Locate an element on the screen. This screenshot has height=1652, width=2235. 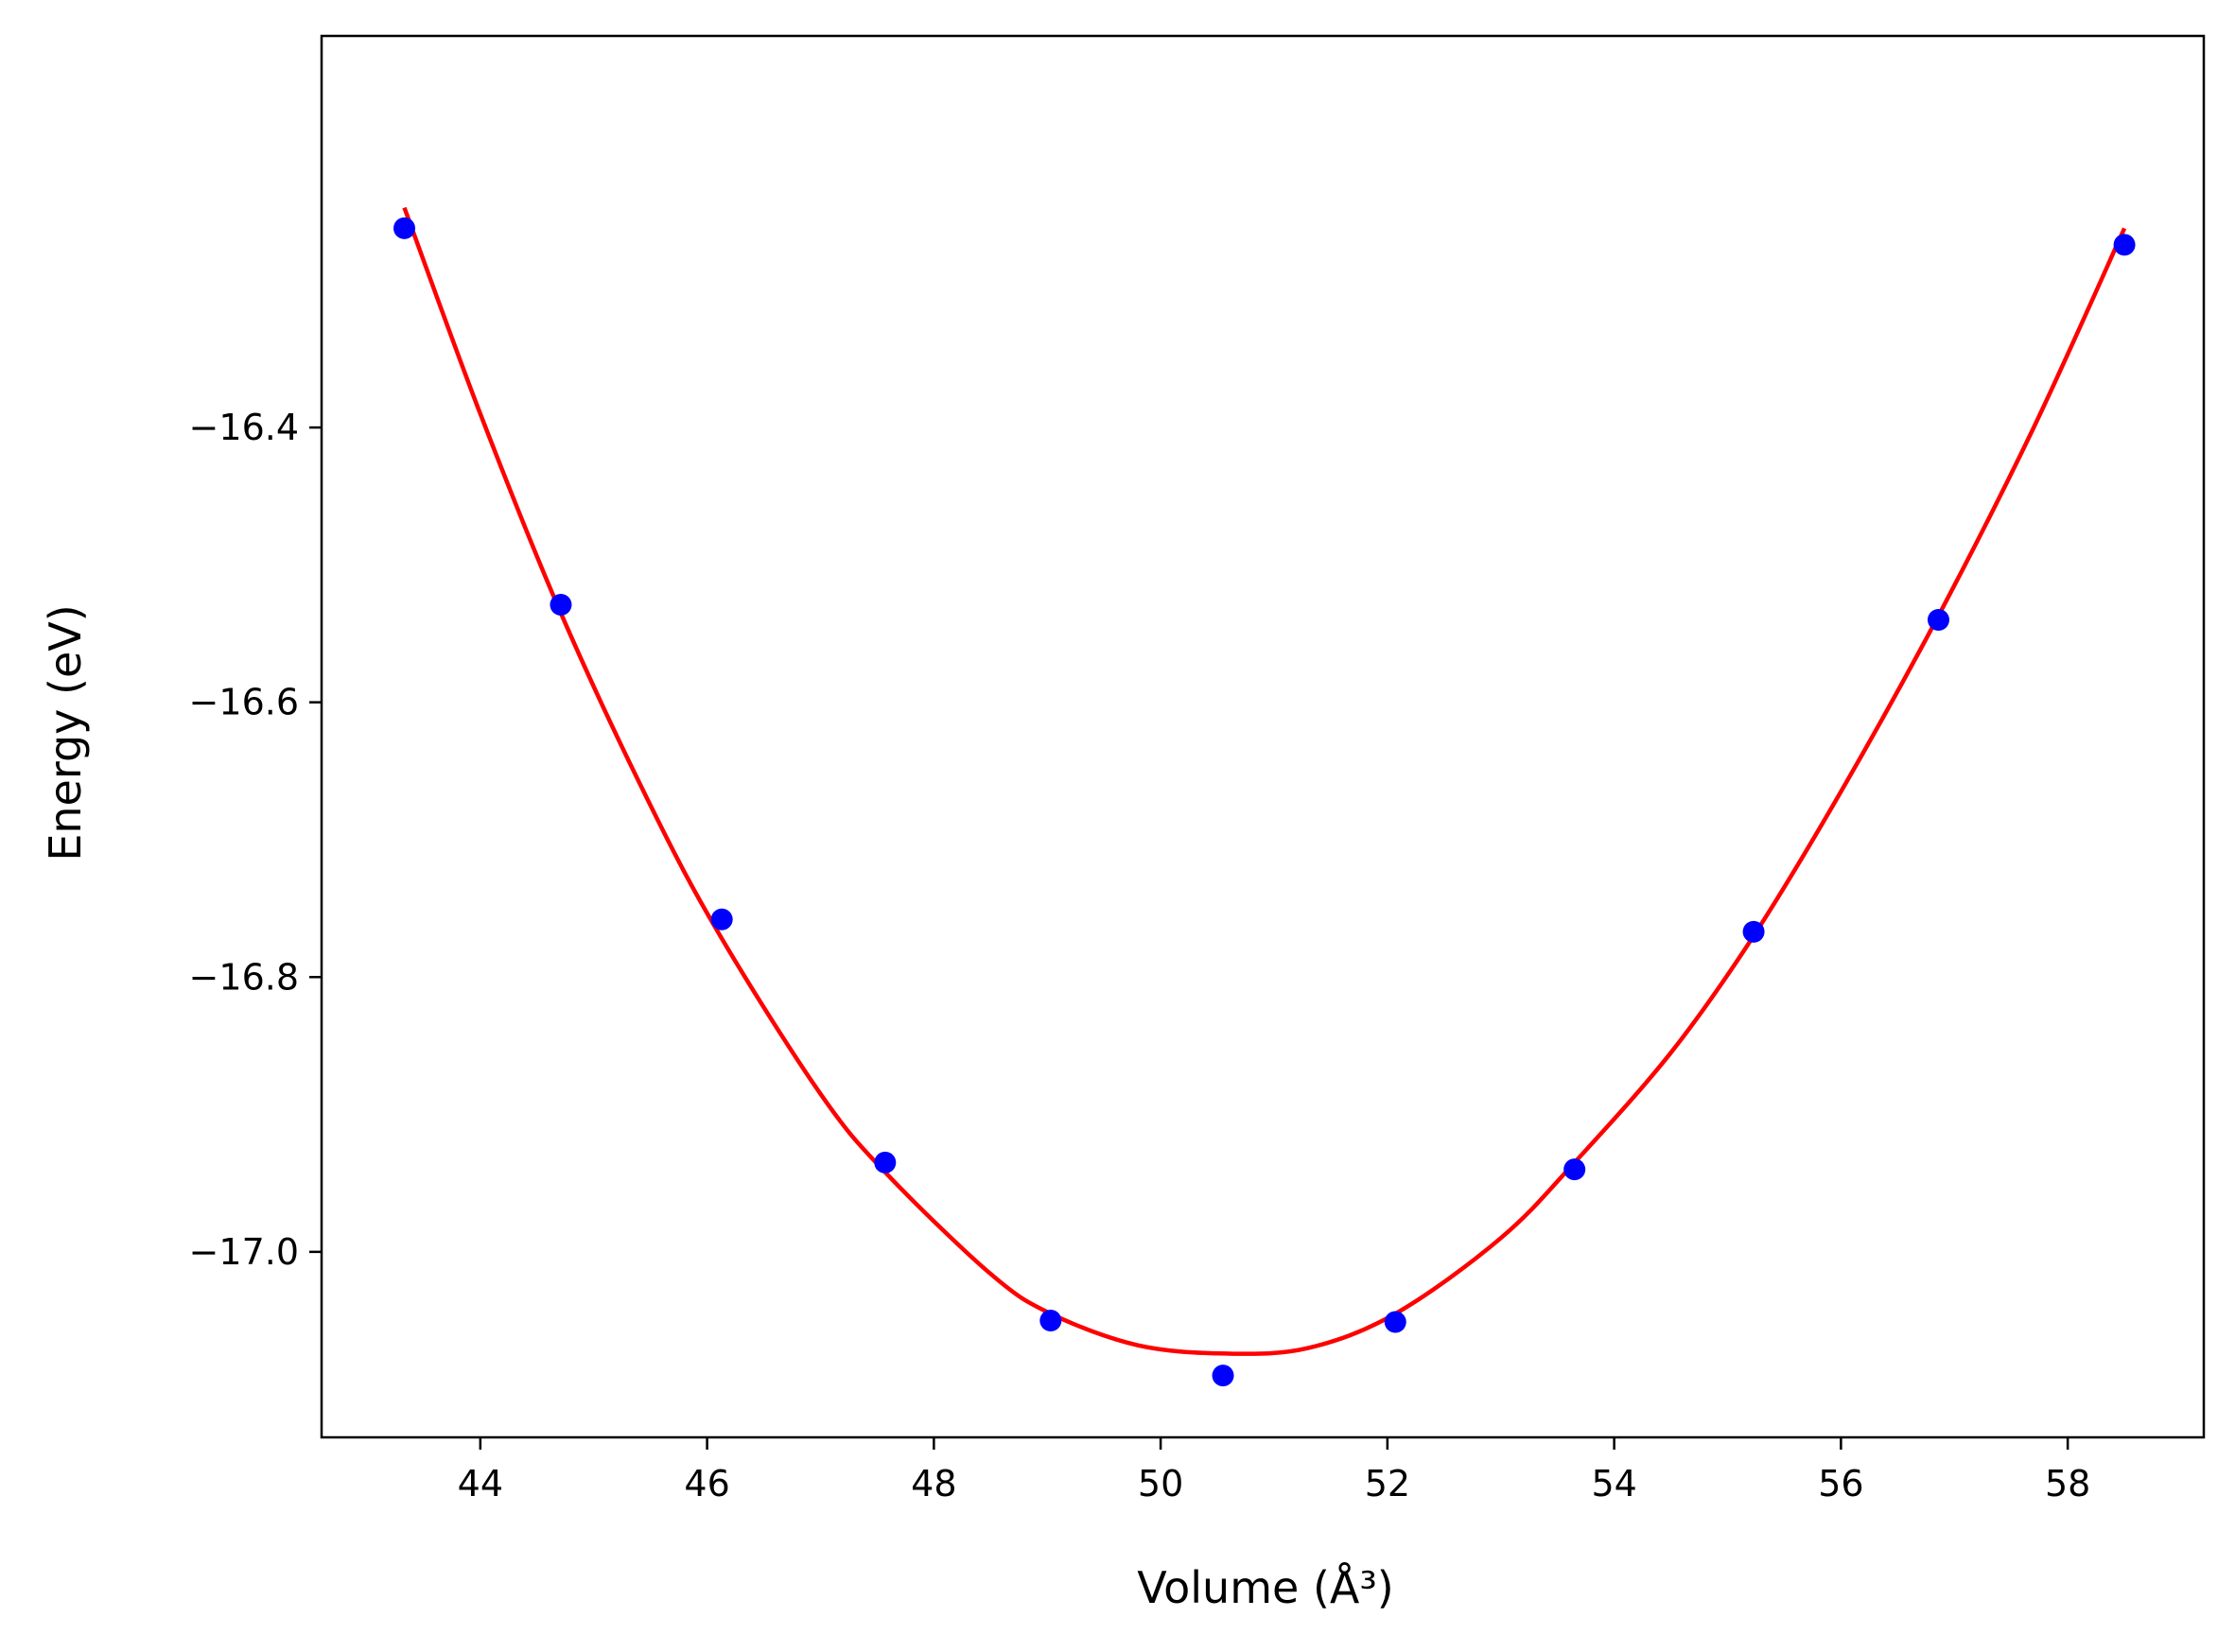
x-tick-label: 44 is located at coordinates (480, 1484).